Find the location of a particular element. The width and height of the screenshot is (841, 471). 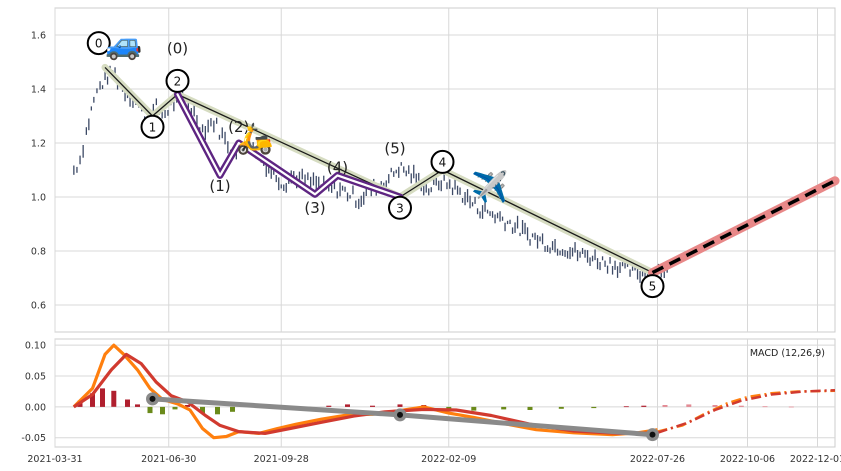

minor-wave-core is located at coordinates (289, 146).